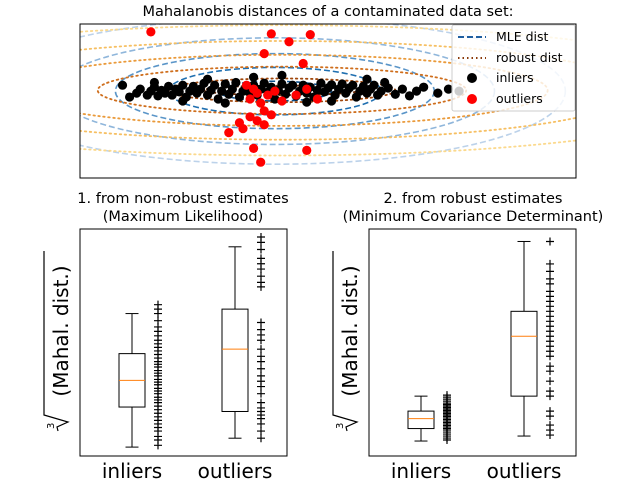  What do you see at coordinates (183, 217) in the screenshot?
I see `box-panel-mle-title-line2: (Maximum Likelihood)` at bounding box center [183, 217].